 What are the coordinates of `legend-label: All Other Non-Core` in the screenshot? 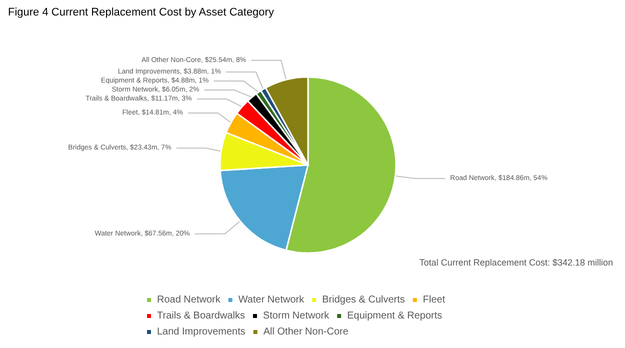 It's located at (306, 332).